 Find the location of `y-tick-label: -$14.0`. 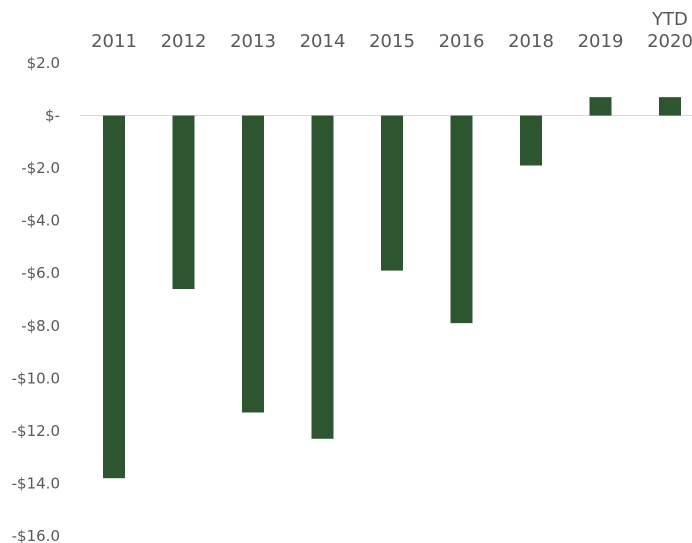

y-tick-label: -$14.0 is located at coordinates (36, 483).